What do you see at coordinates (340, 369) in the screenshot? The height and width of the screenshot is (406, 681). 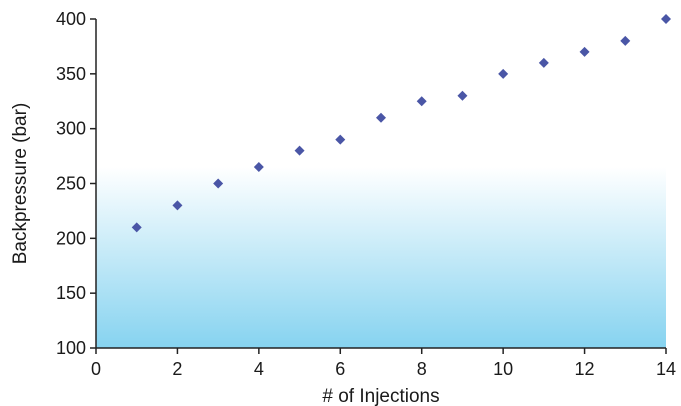 I see `x-tick-label: 6` at bounding box center [340, 369].